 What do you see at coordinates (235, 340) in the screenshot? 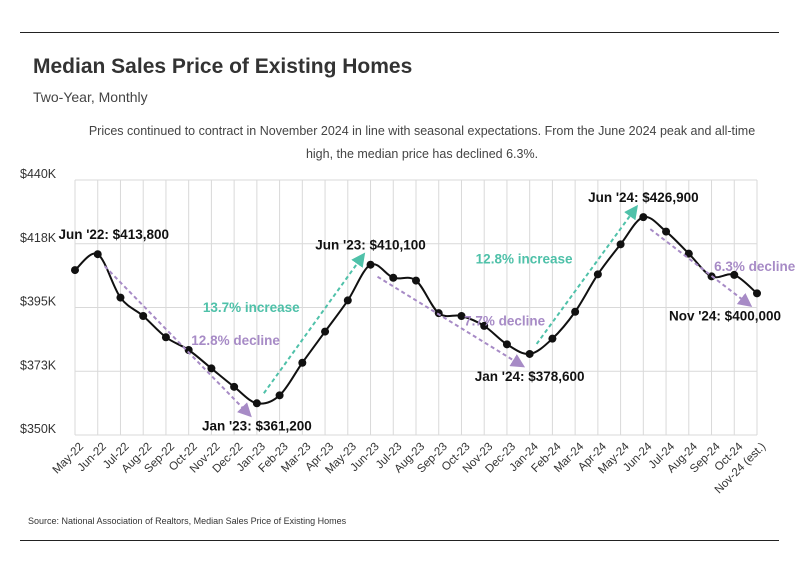
I see `decline-label: 12.8% decline` at bounding box center [235, 340].